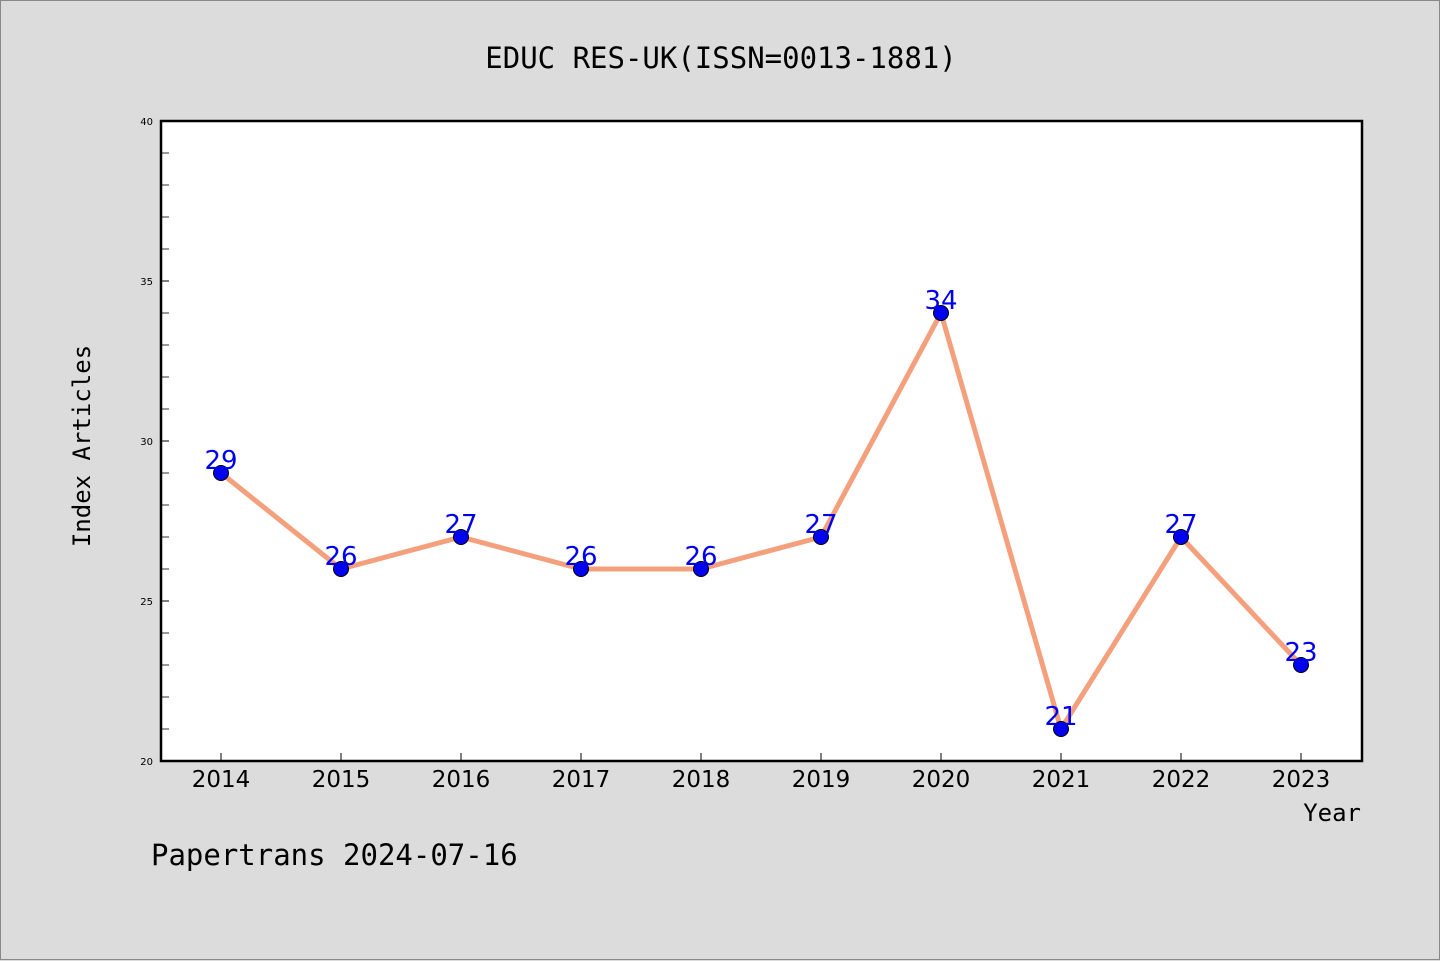 The width and height of the screenshot is (1440, 961). Describe the element at coordinates (154, 442) in the screenshot. I see `y-axis: 20 25 30 35 40` at that location.